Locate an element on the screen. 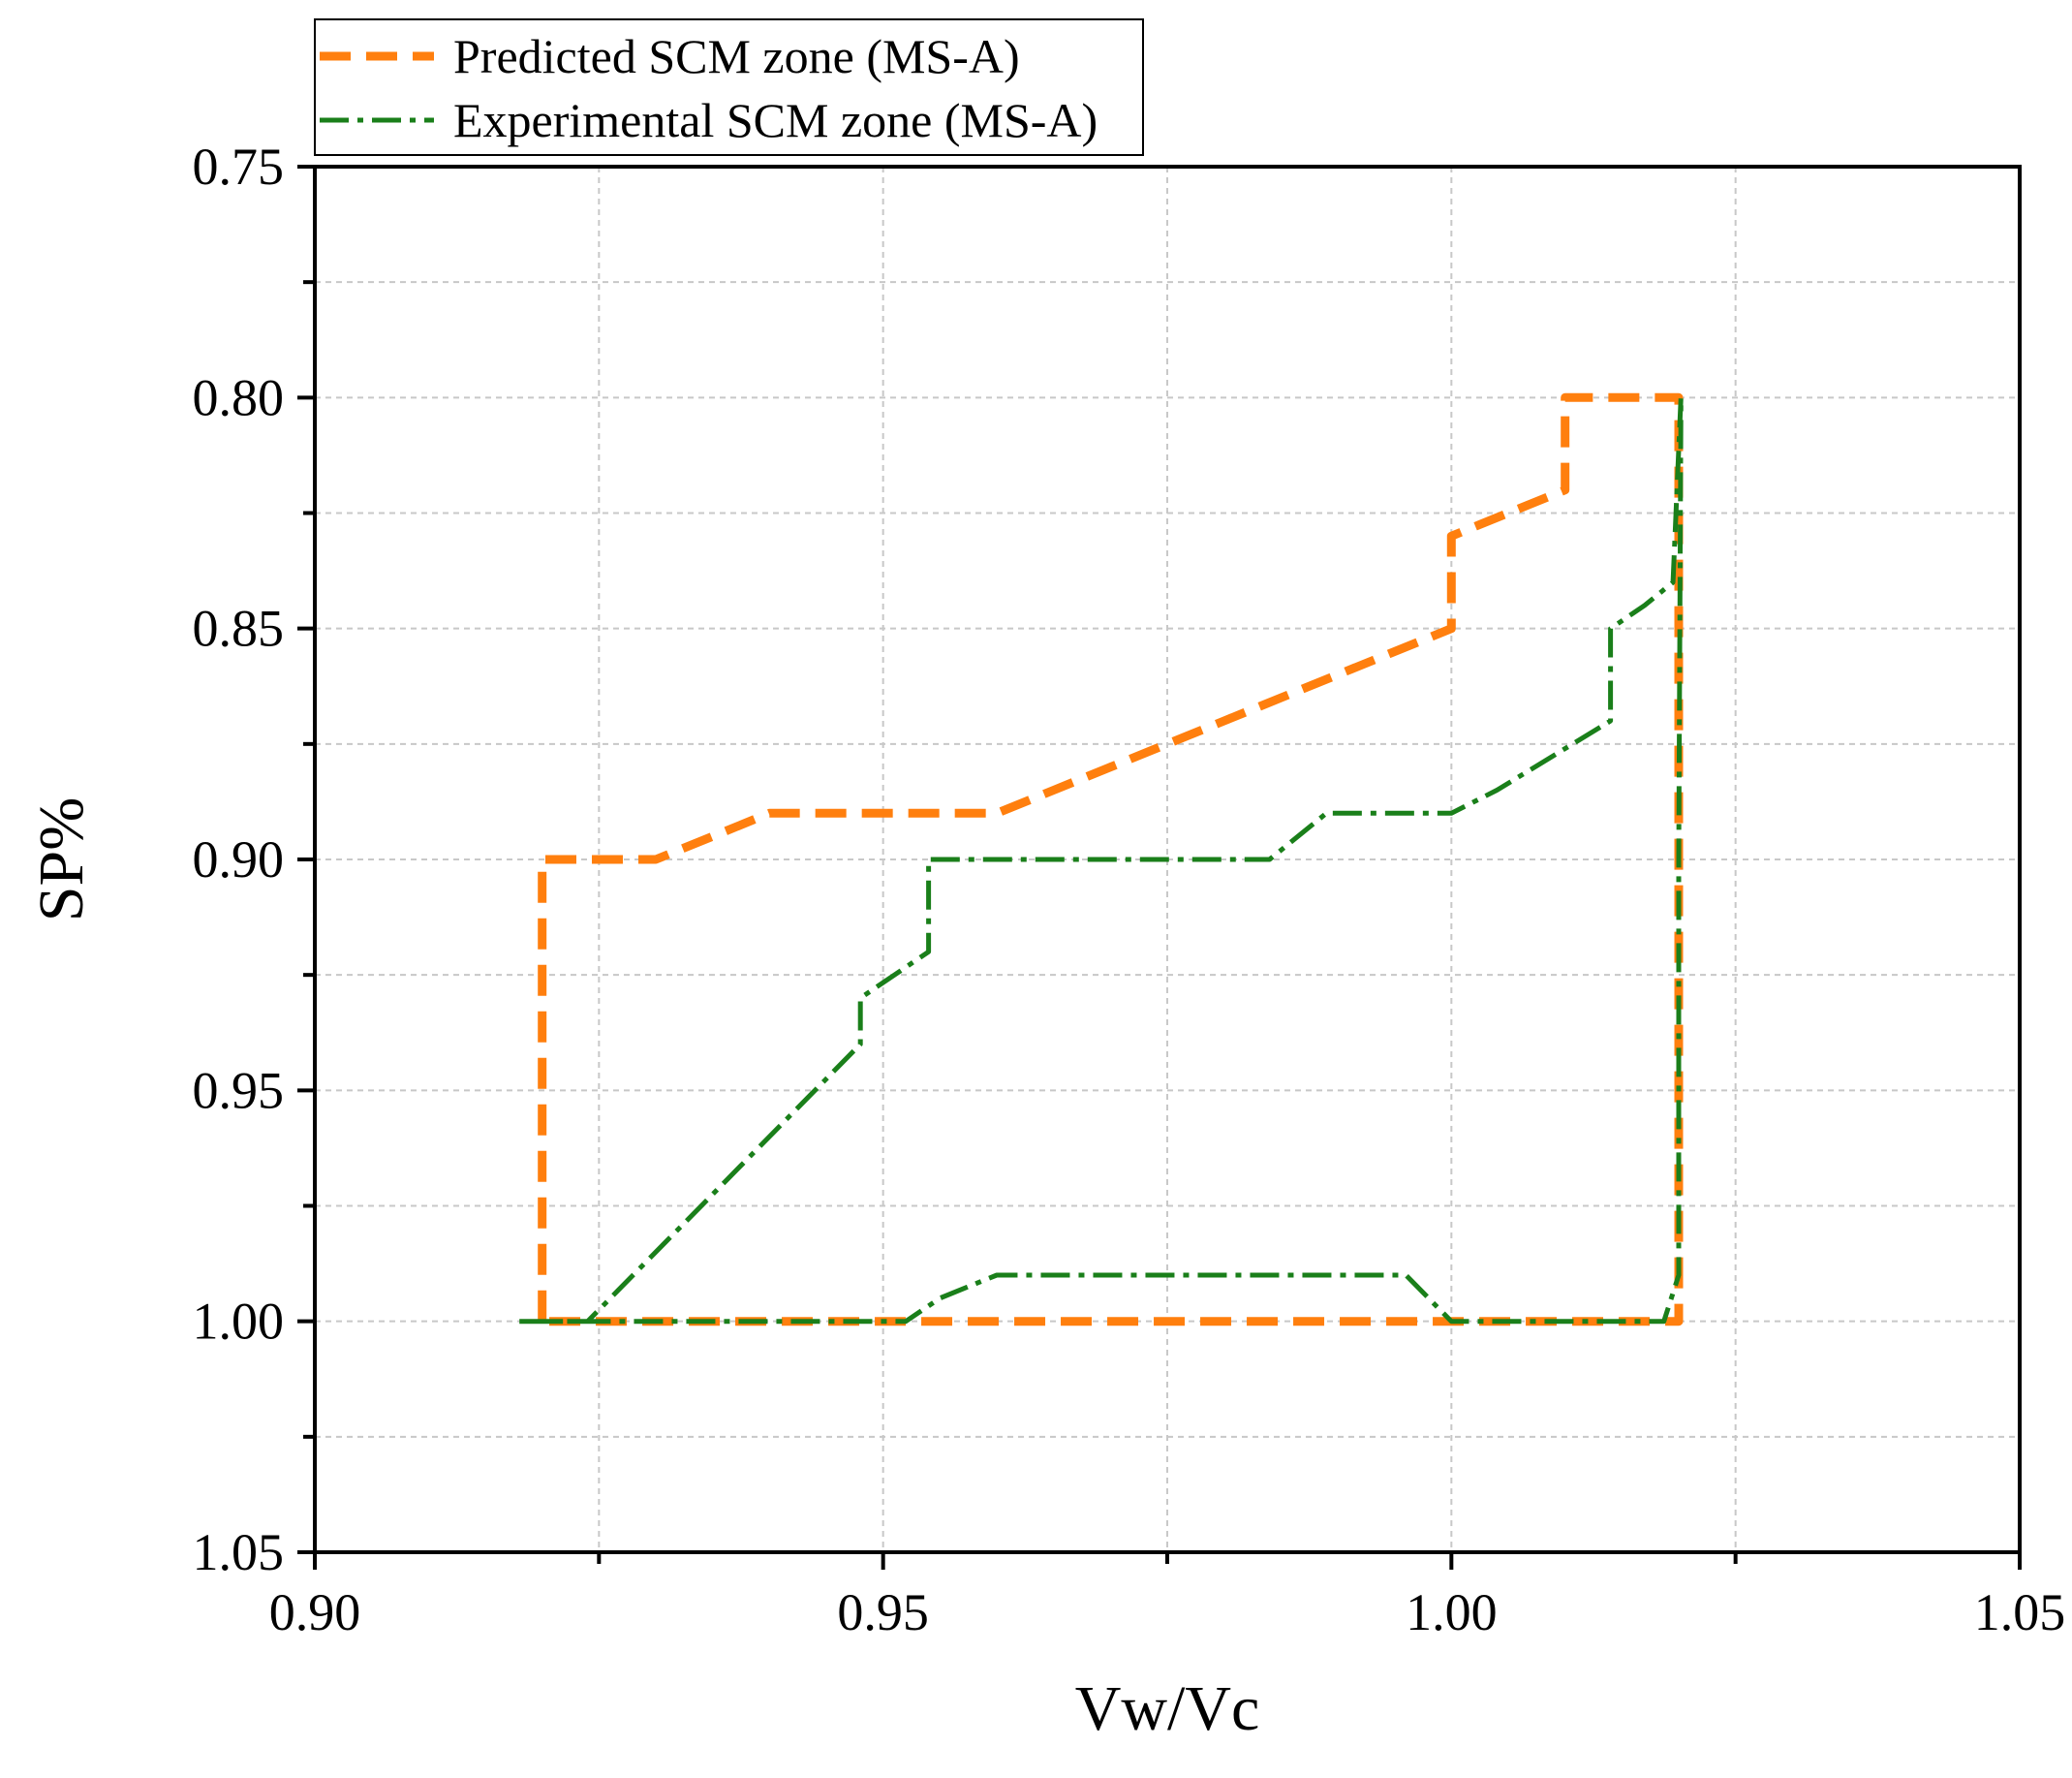 This screenshot has width=2072, height=1778. x-tick-label: 0.90 is located at coordinates (315, 1612).